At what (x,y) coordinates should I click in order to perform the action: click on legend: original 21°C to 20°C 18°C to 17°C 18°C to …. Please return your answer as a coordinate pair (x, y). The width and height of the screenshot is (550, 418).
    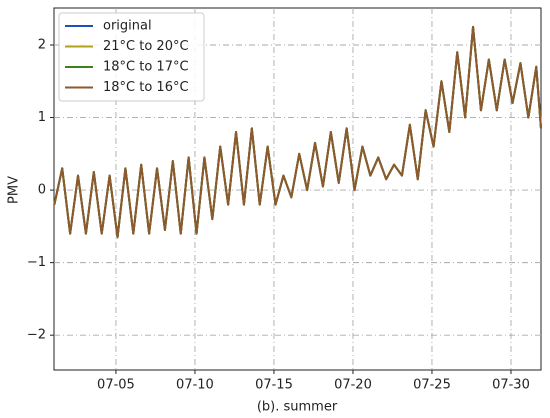
    Looking at the image, I should click on (131, 57).